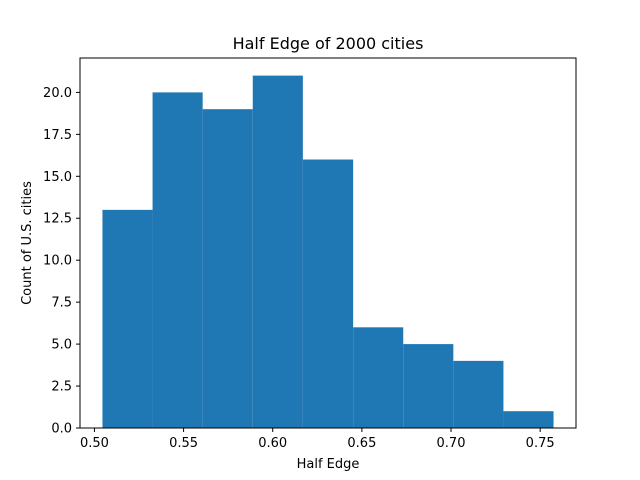 The image size is (640, 480). Describe the element at coordinates (61, 429) in the screenshot. I see `y-tick-label: 0.0` at that location.